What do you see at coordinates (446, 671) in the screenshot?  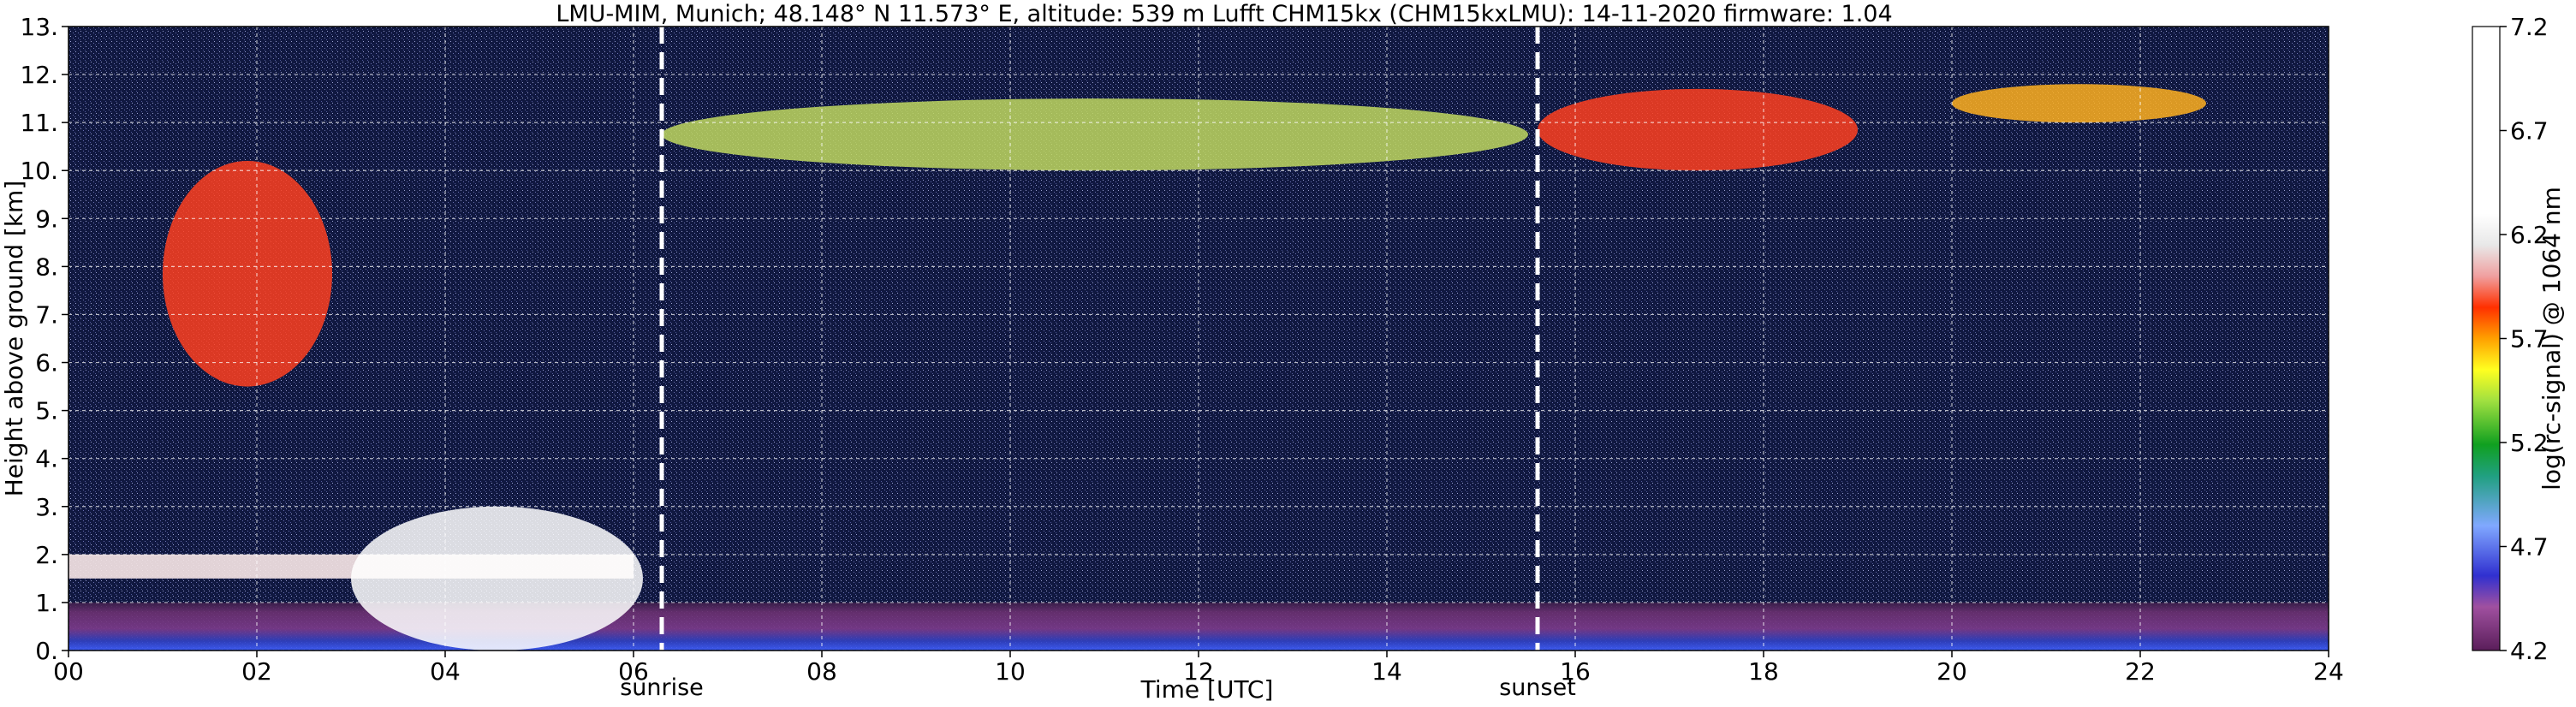 I see `x-tick-label: 04` at bounding box center [446, 671].